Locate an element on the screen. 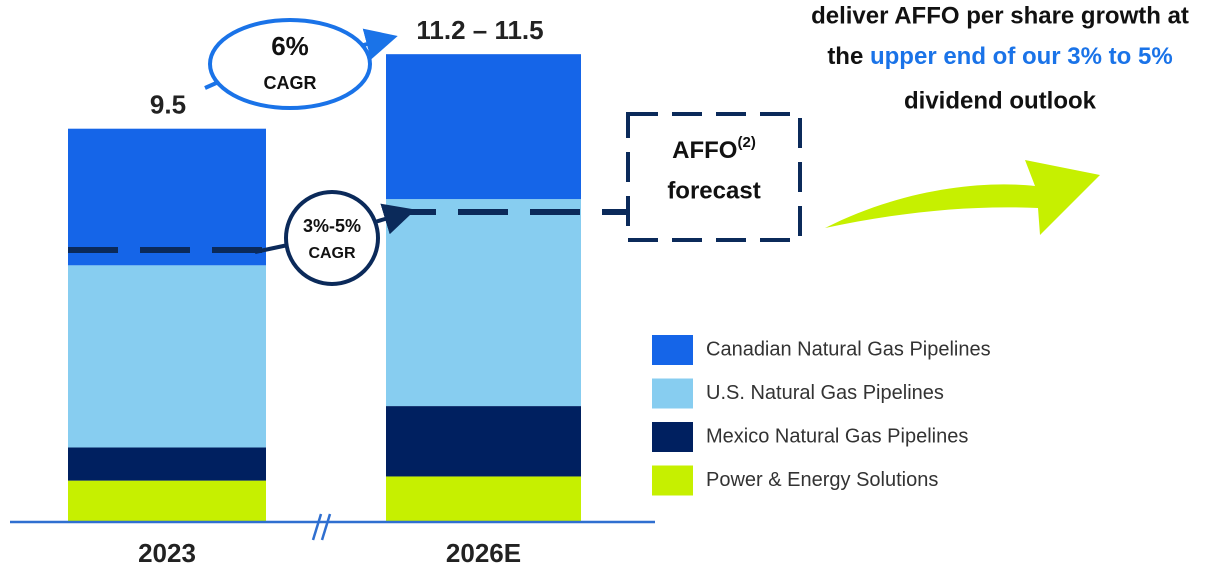  cagr-value: 6% is located at coordinates (290, 46).